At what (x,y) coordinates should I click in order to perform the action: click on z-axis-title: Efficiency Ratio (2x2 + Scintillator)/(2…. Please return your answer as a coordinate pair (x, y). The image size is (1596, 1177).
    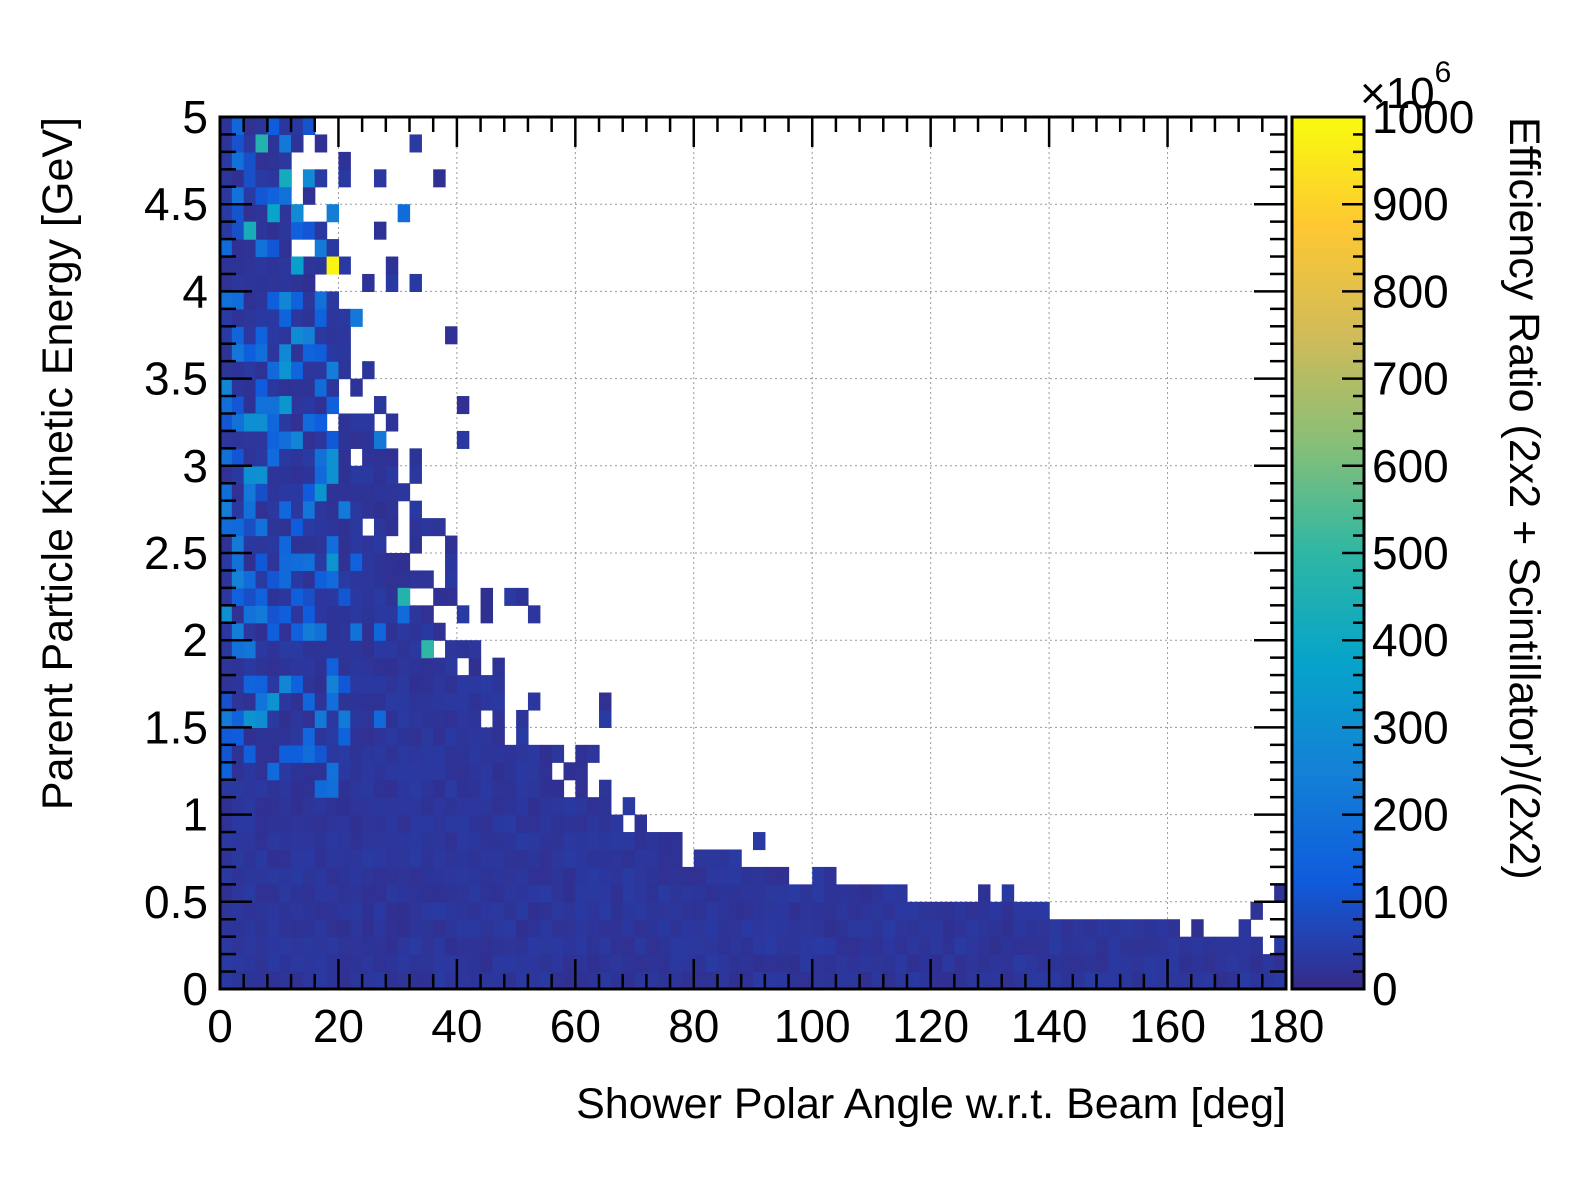
    Looking at the image, I should click on (1524, 498).